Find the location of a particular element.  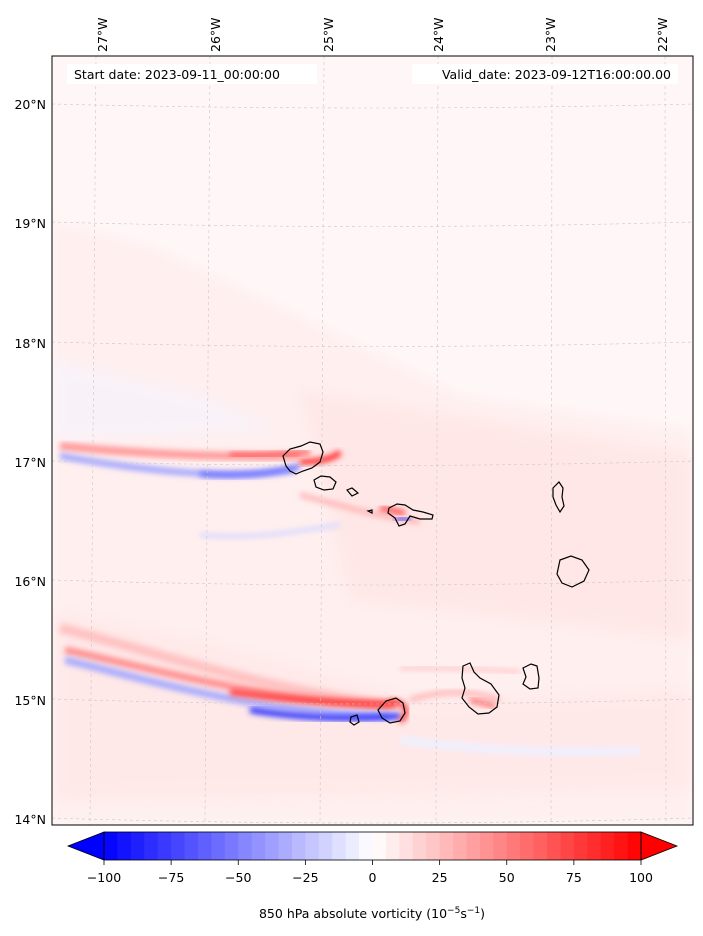

island-sao-vicente is located at coordinates (325, 483).